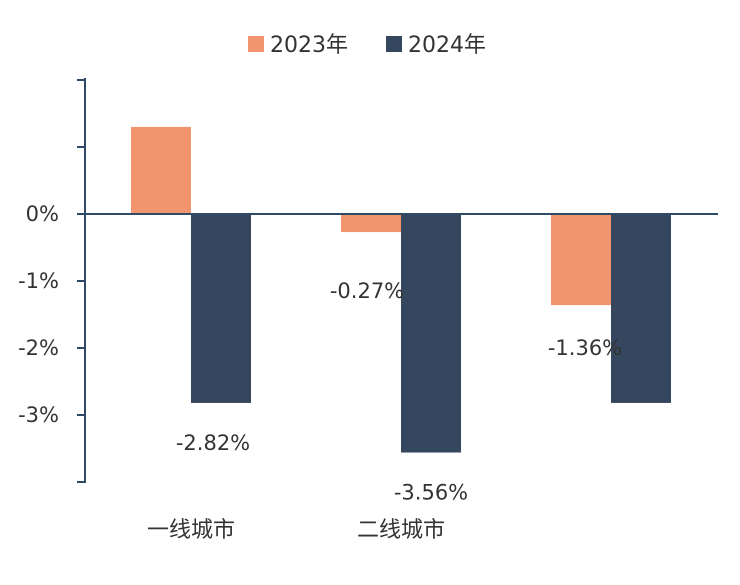 The image size is (740, 585). I want to click on data-label: -1.36%, so click(585, 348).